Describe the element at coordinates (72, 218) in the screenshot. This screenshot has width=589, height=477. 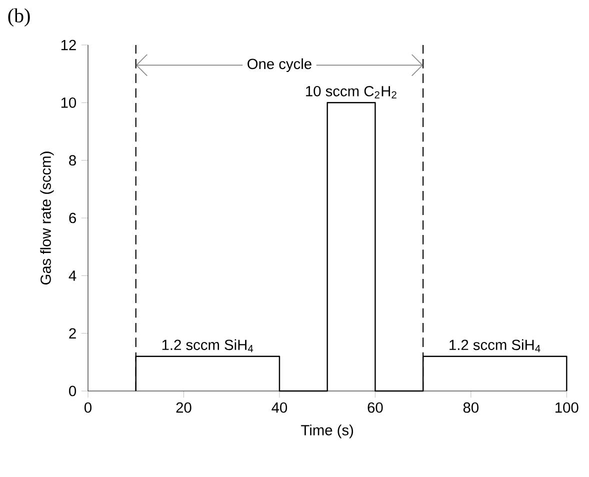
I see `y-tick-label: 6` at that location.